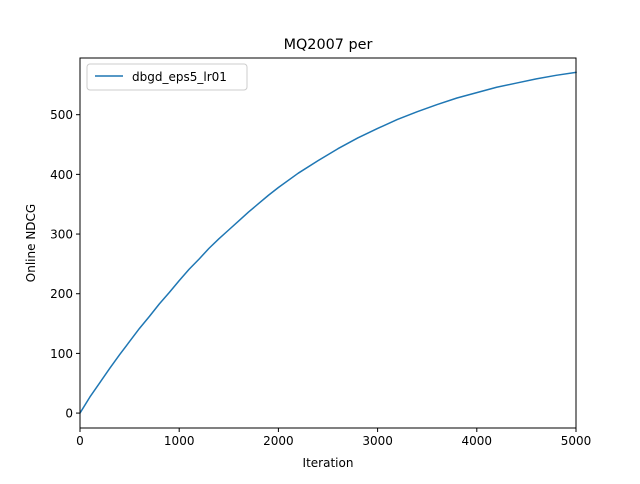 This screenshot has height=484, width=640. Describe the element at coordinates (65, 264) in the screenshot. I see `y-axis: 0 100 200 300 400 500` at that location.